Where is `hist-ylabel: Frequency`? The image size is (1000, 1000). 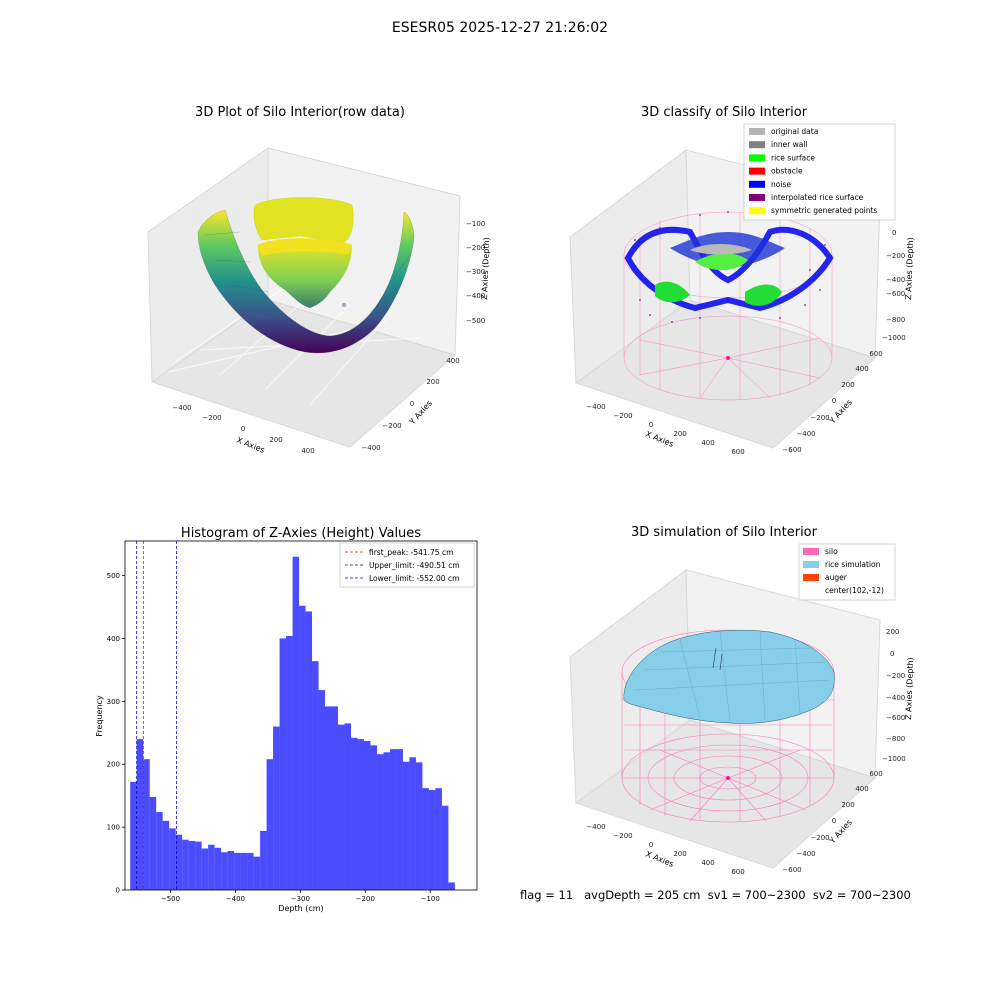
hist-ylabel: Frequency is located at coordinates (99, 716).